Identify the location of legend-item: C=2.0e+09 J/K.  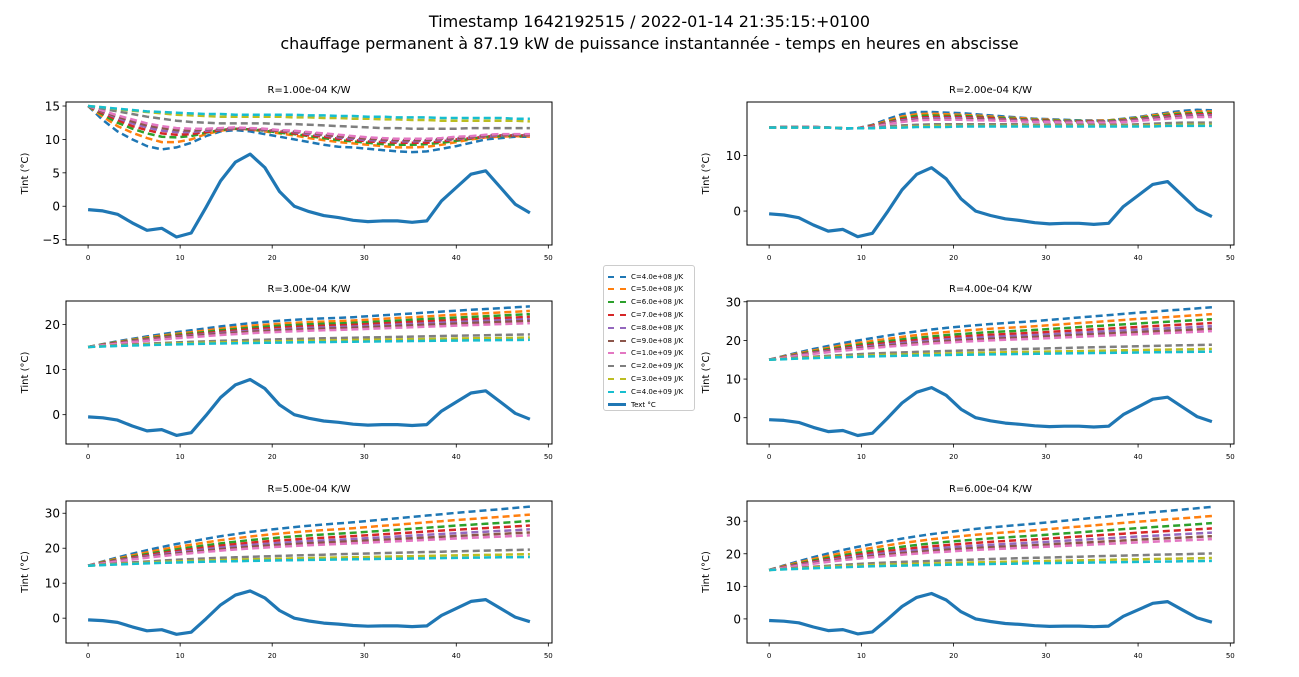
(645, 366).